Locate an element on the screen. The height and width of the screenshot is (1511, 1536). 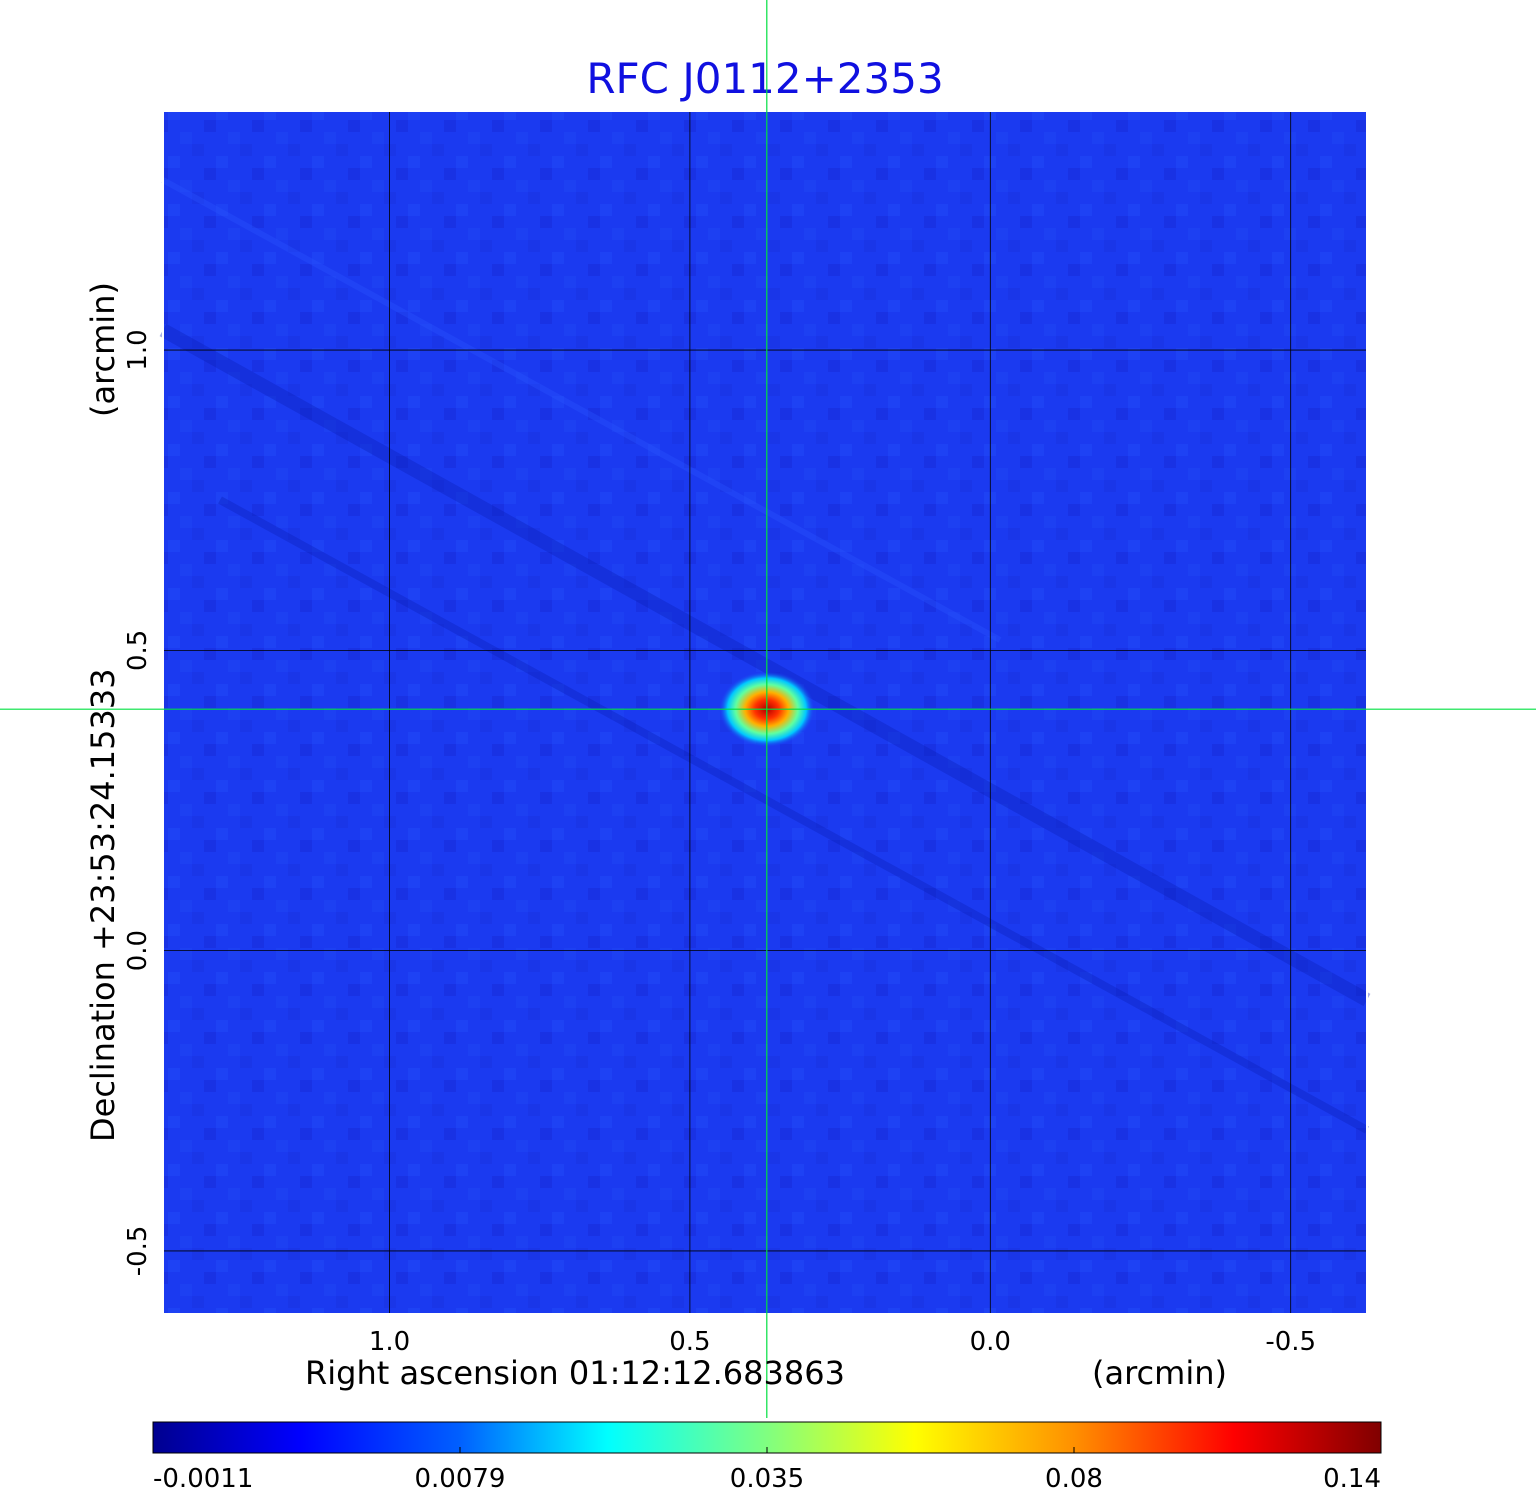
x-tick-labels: 1.0 0.5 0.0 -0.5 is located at coordinates (842, 1342).